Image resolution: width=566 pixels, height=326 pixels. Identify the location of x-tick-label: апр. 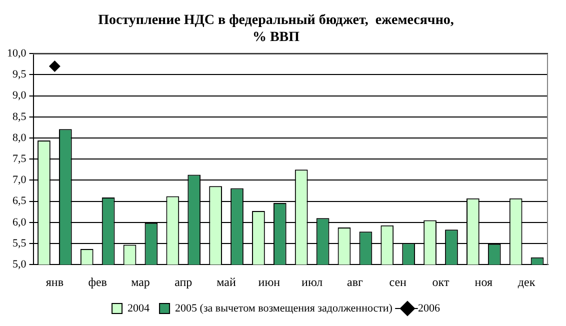
(183, 281).